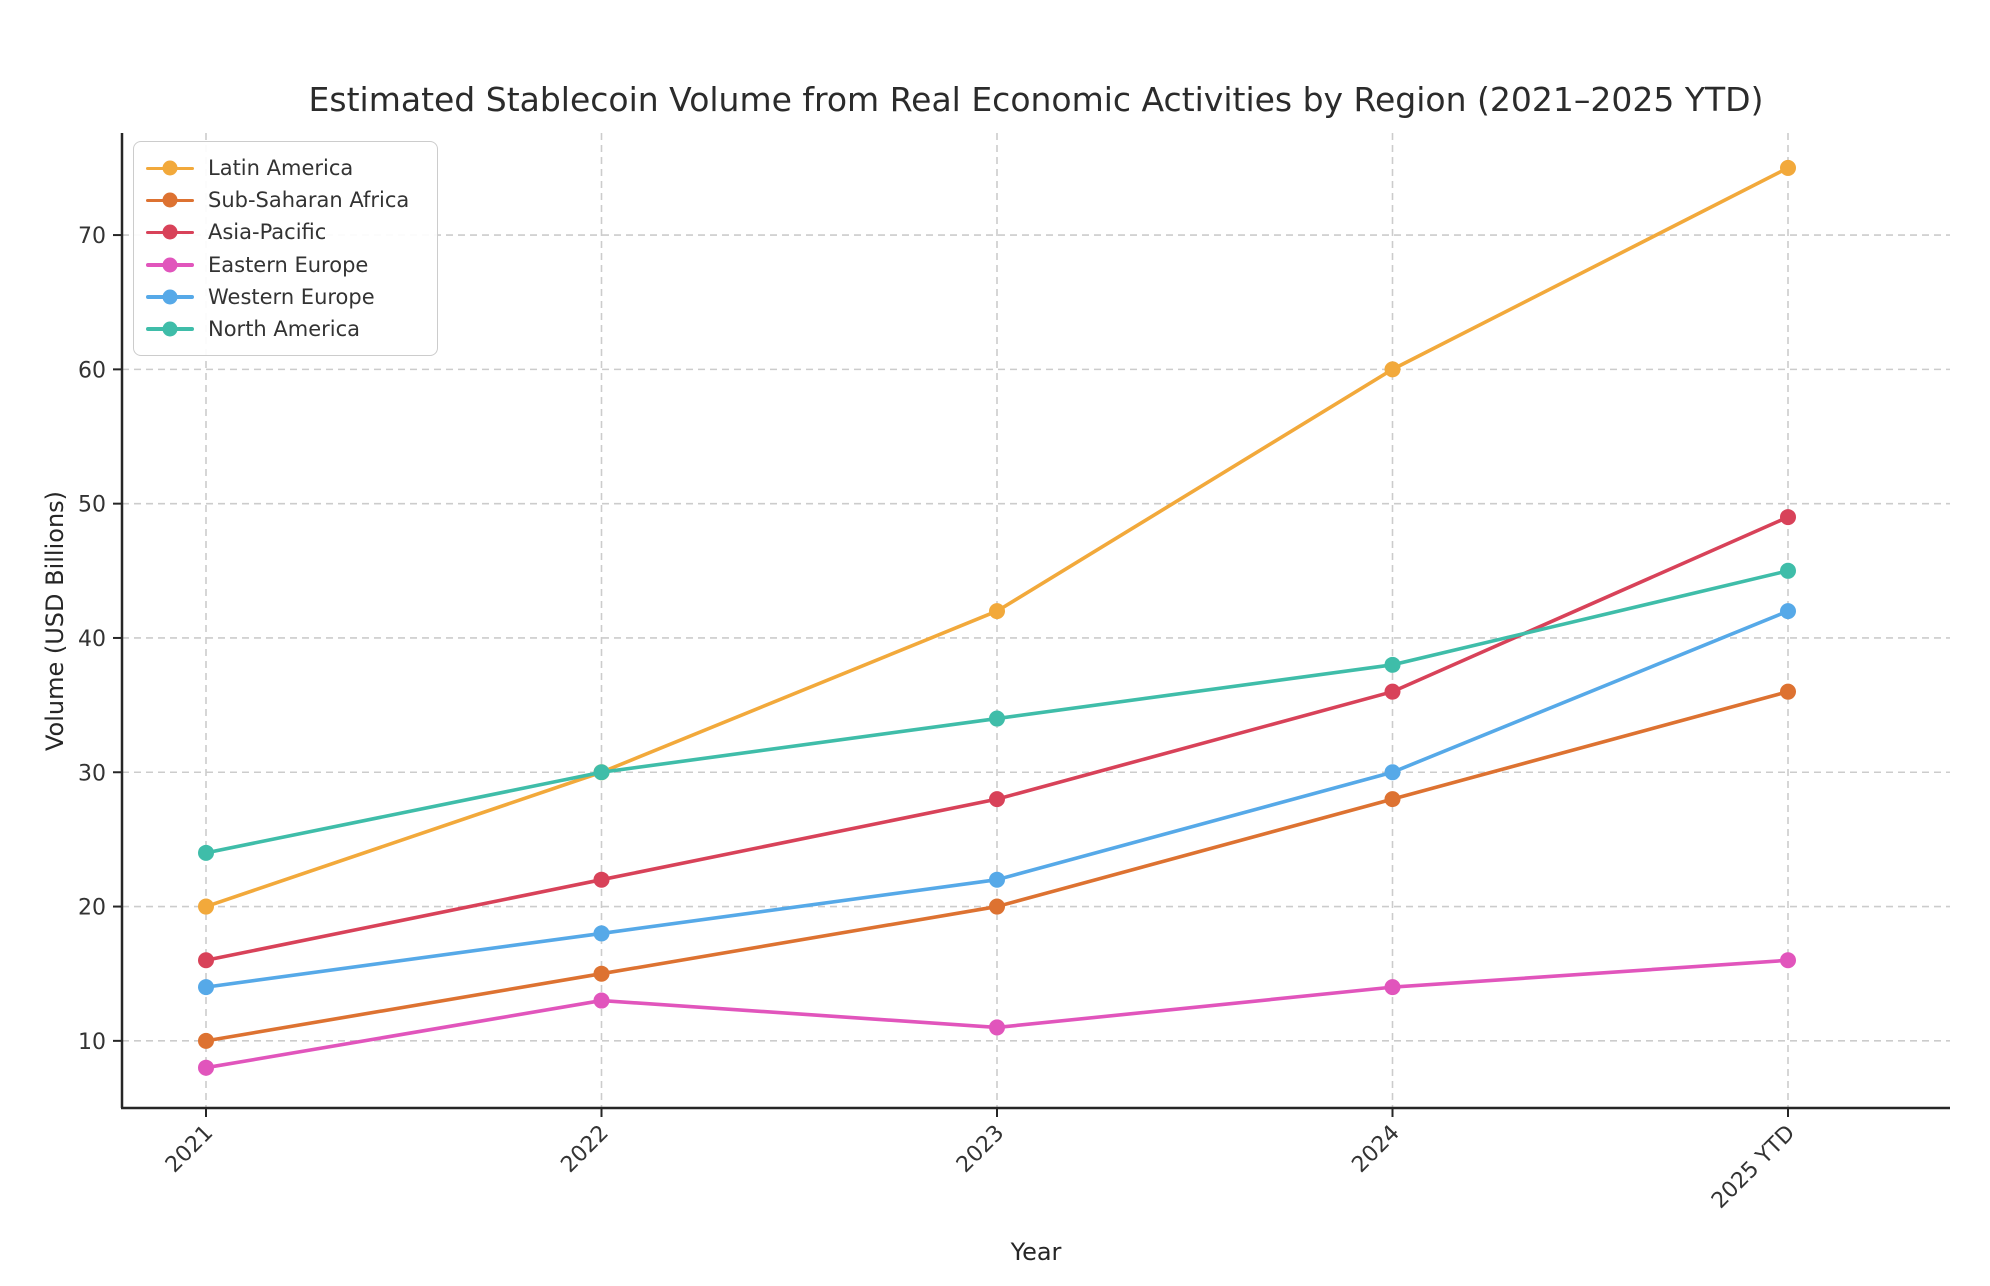 The width and height of the screenshot is (1990, 1286). Describe the element at coordinates (206, 960) in the screenshot. I see `data-point-asia-pacific-2021` at that location.